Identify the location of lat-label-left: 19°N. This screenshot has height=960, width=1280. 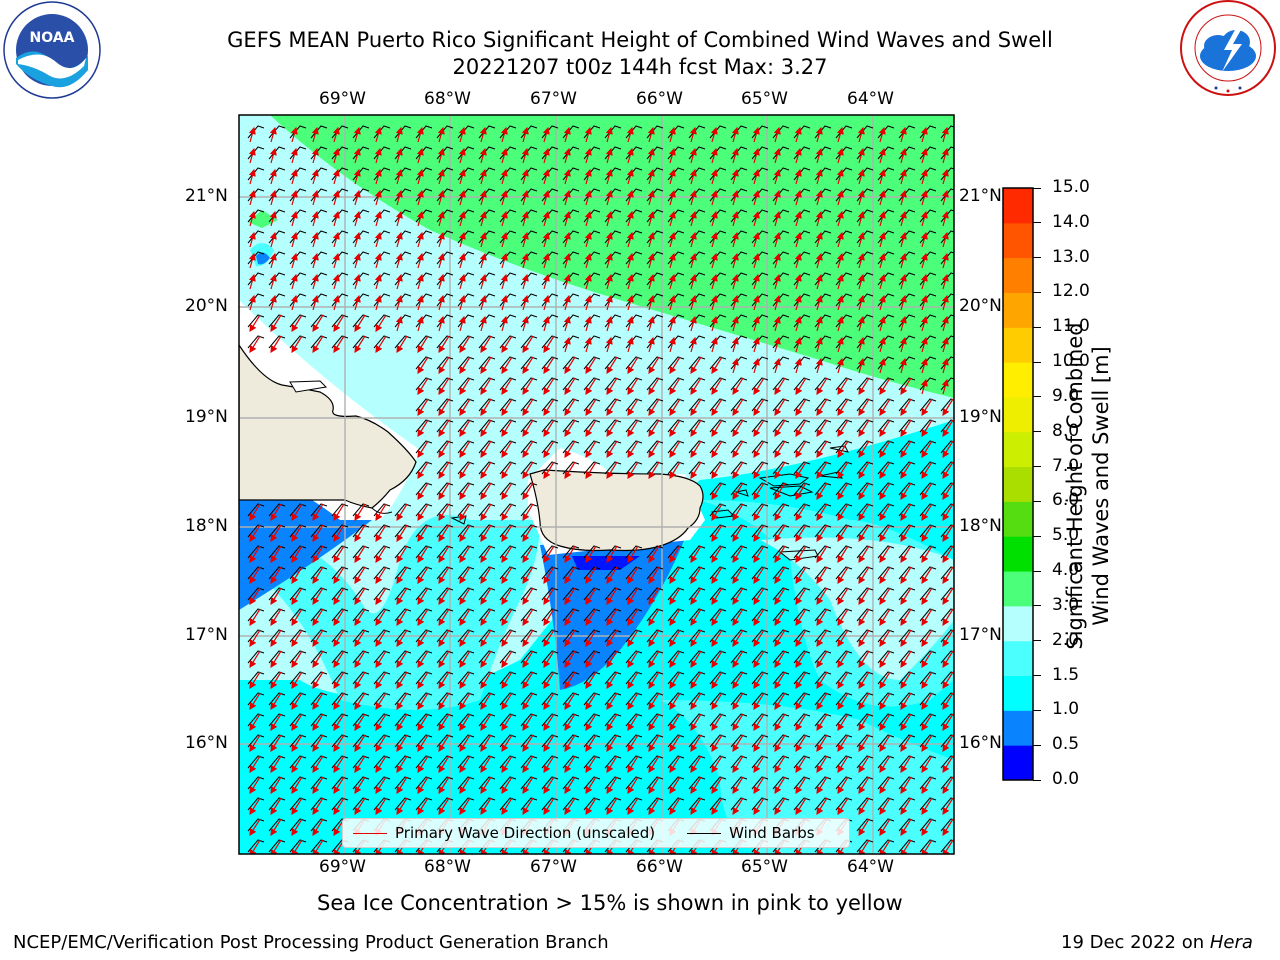
(206, 417).